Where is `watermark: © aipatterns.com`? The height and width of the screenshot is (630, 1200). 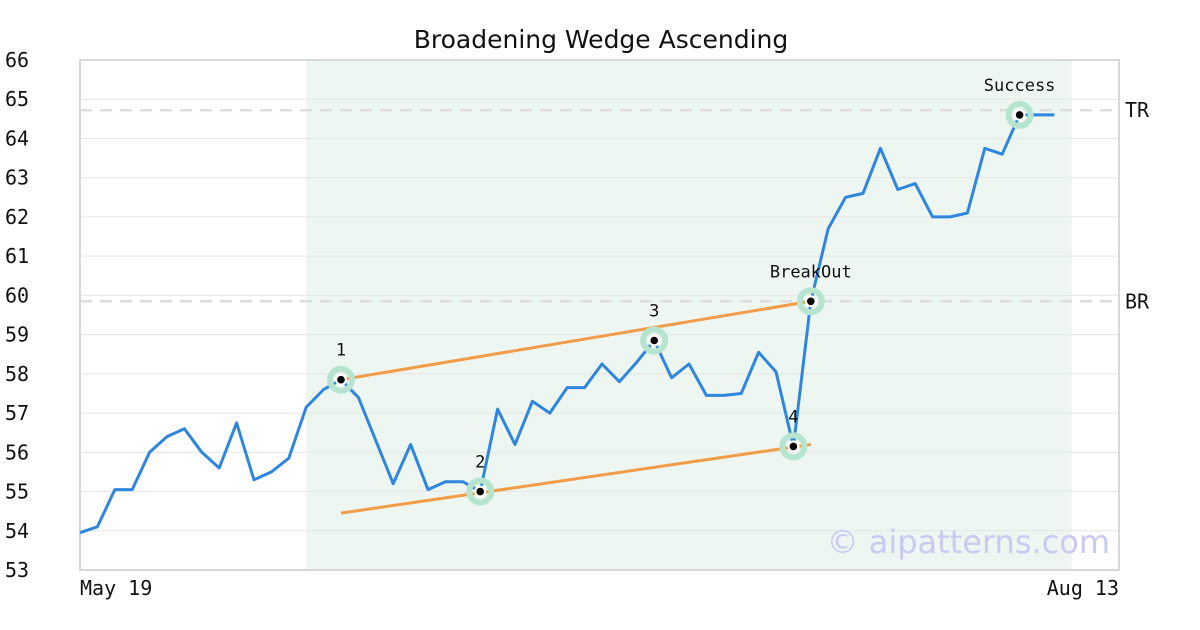
watermark: © aipatterns.com is located at coordinates (968, 542).